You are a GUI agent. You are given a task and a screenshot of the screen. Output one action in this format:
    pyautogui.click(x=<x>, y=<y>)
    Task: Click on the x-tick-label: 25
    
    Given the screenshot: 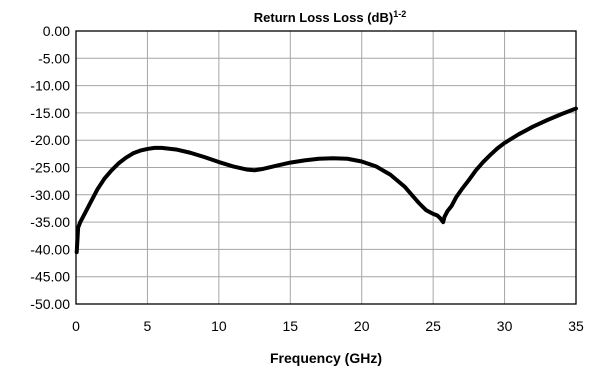 What is the action you would take?
    pyautogui.click(x=433, y=326)
    